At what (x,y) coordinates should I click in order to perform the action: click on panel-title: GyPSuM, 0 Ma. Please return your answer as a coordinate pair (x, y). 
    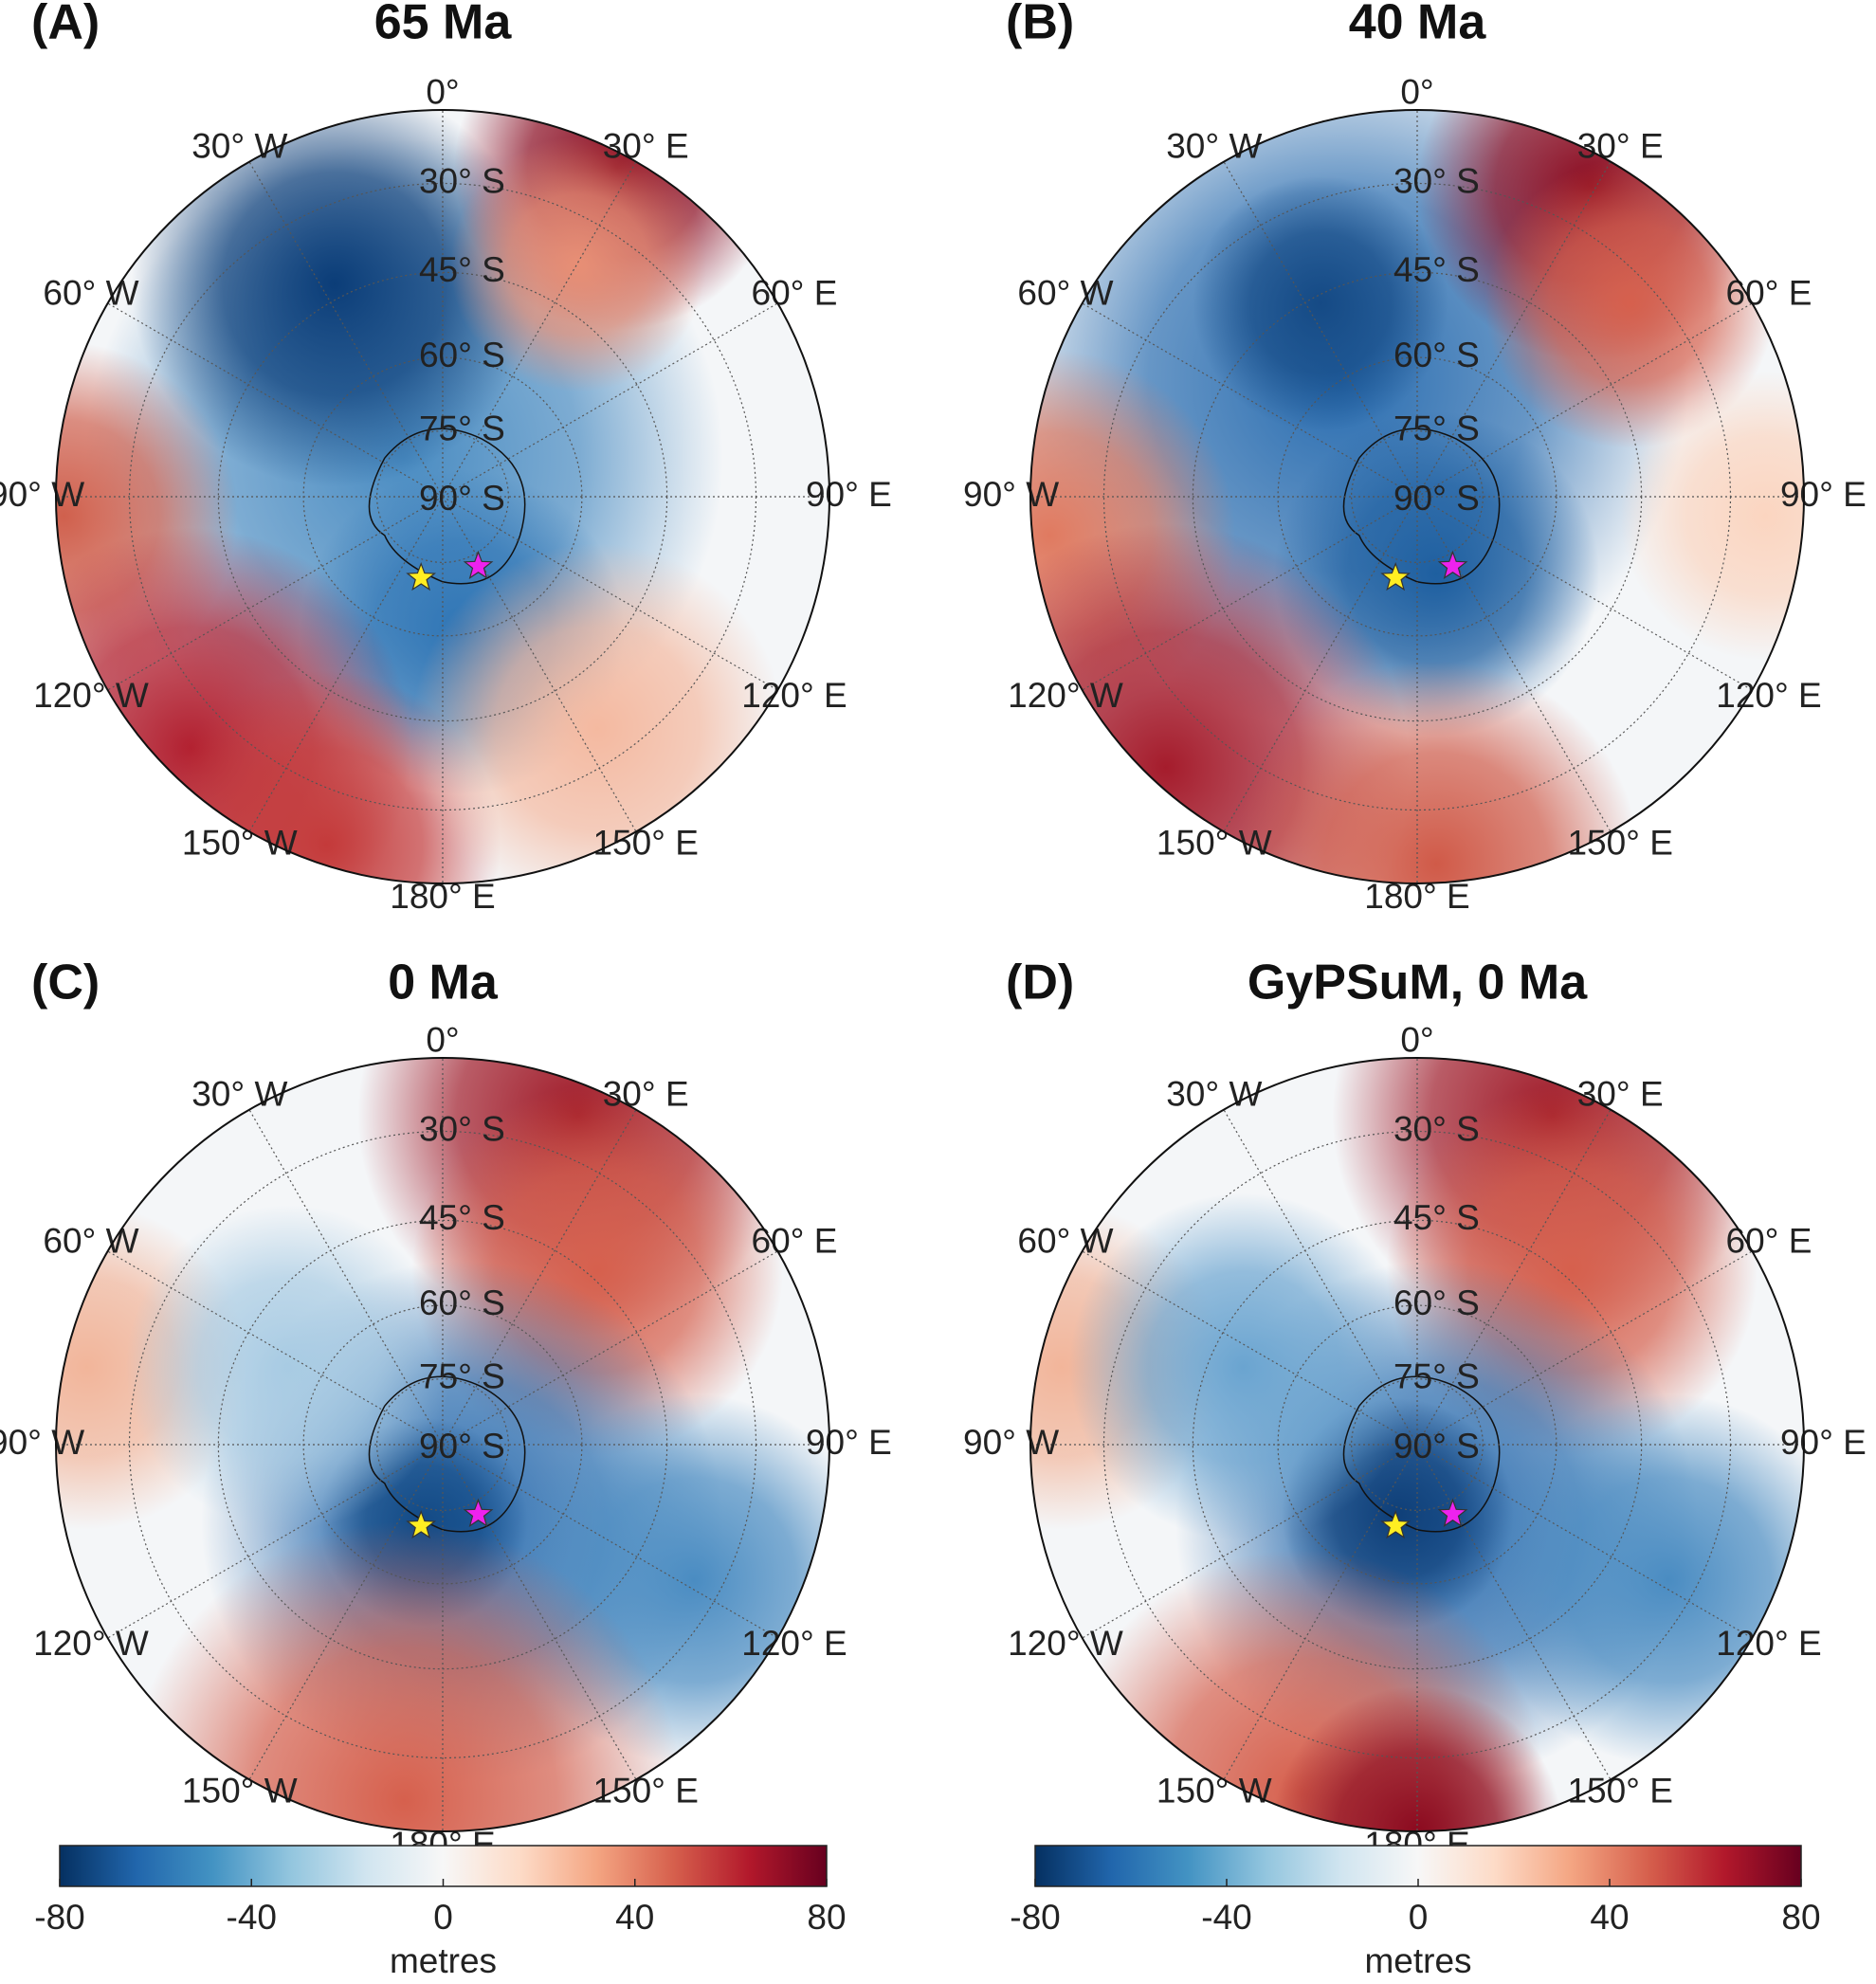
    Looking at the image, I should click on (1418, 983).